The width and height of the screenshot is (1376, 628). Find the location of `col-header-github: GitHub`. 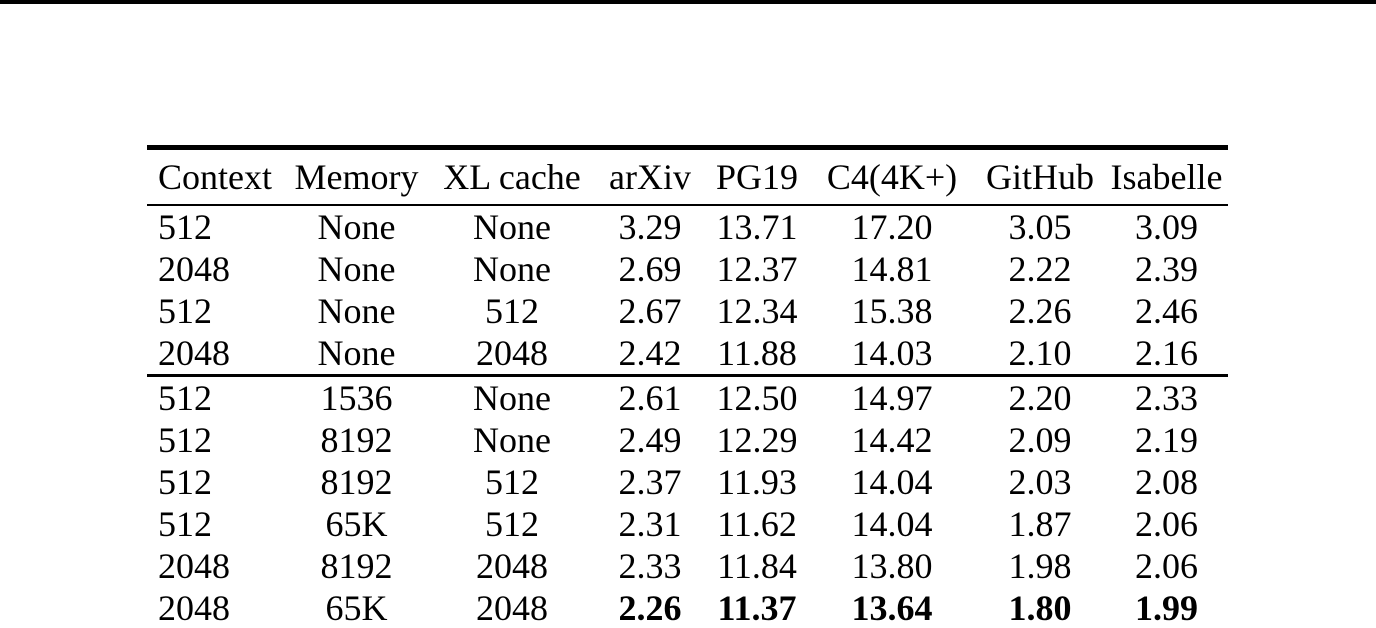

col-header-github: GitHub is located at coordinates (1040, 176).